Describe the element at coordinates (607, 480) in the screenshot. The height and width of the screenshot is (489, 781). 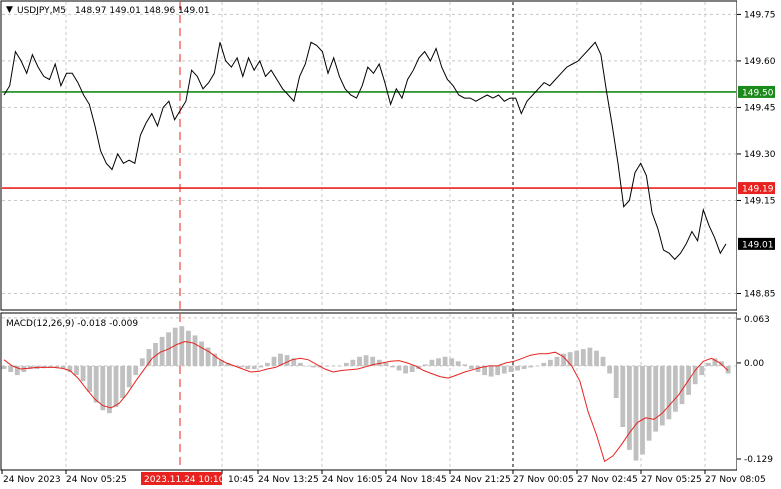
I see `x-tick-label: 27 Nov 02:45` at that location.